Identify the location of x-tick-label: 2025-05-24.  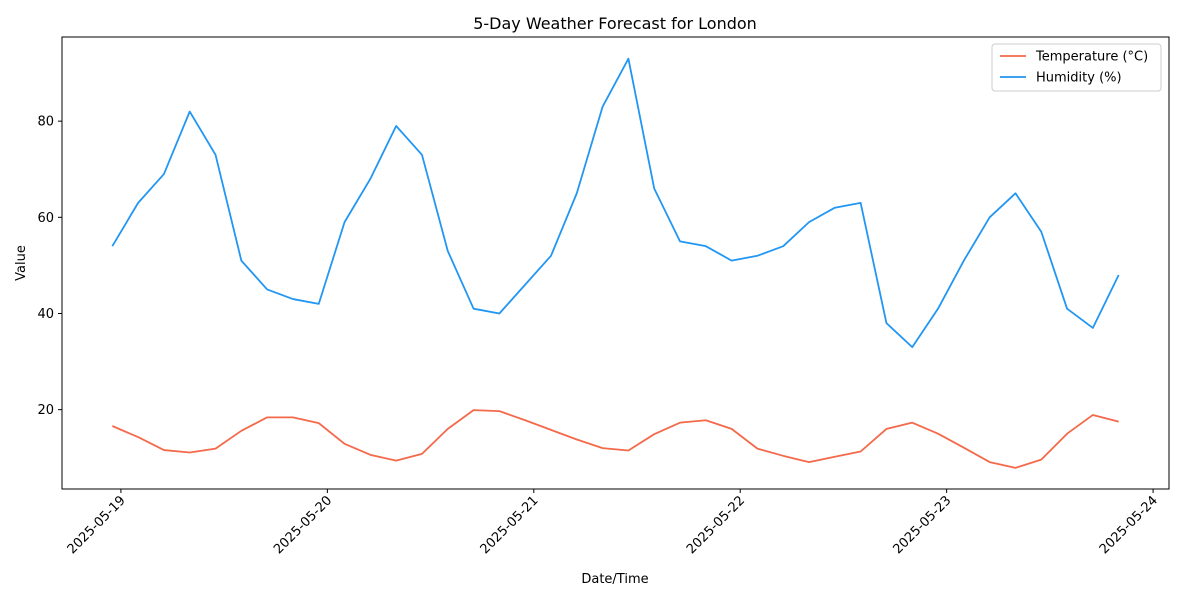
(1129, 525).